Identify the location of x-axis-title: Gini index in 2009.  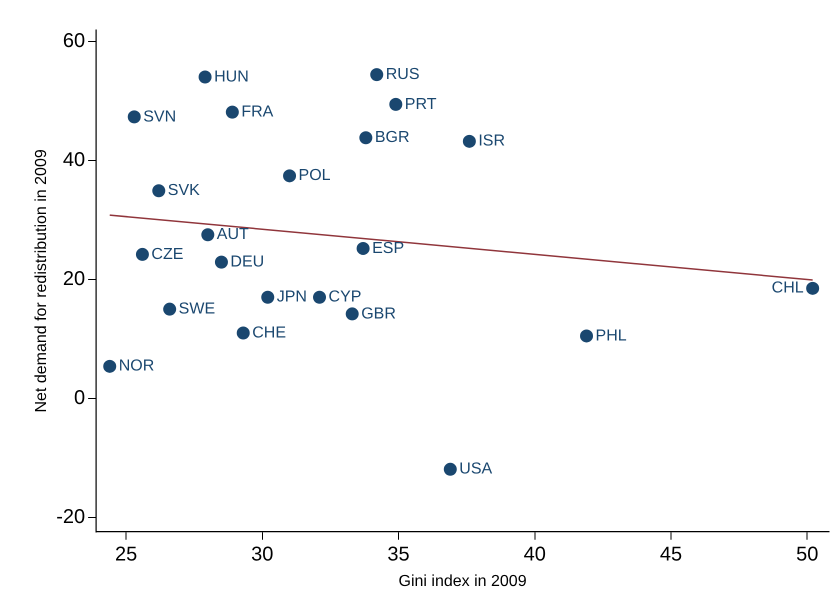
(462, 581).